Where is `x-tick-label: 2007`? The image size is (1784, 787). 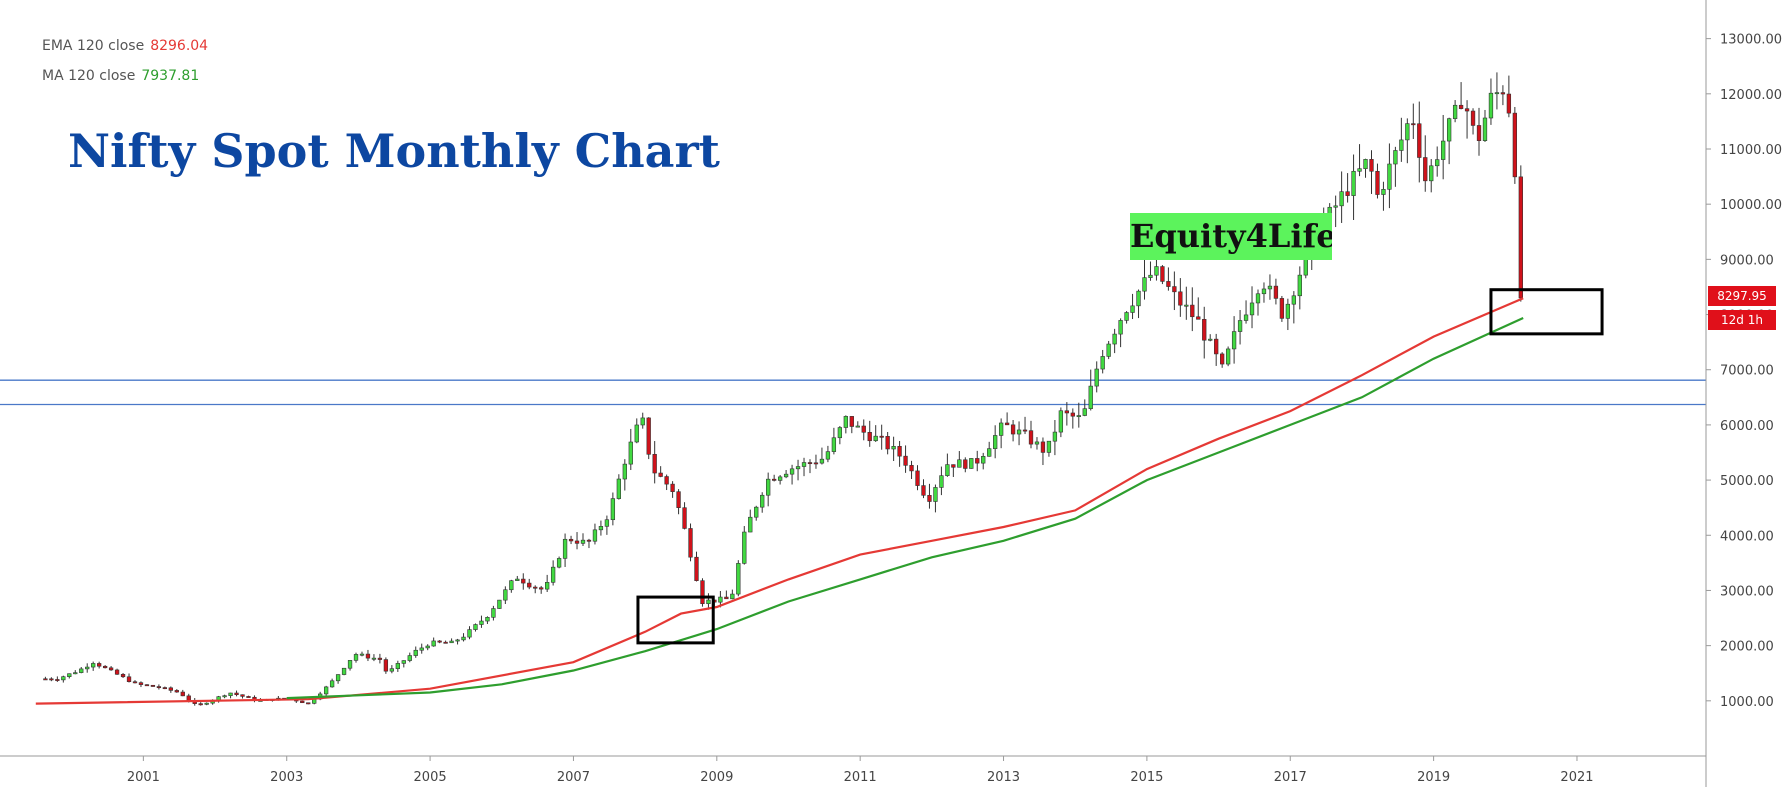 x-tick-label: 2007 is located at coordinates (573, 777).